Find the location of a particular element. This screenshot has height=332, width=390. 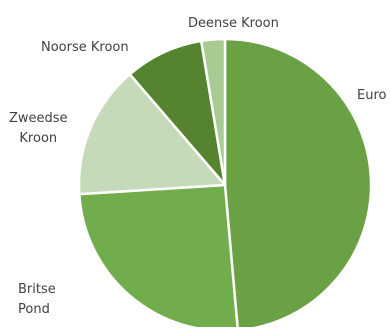

pie-slice-deense-kroon is located at coordinates (213, 112).